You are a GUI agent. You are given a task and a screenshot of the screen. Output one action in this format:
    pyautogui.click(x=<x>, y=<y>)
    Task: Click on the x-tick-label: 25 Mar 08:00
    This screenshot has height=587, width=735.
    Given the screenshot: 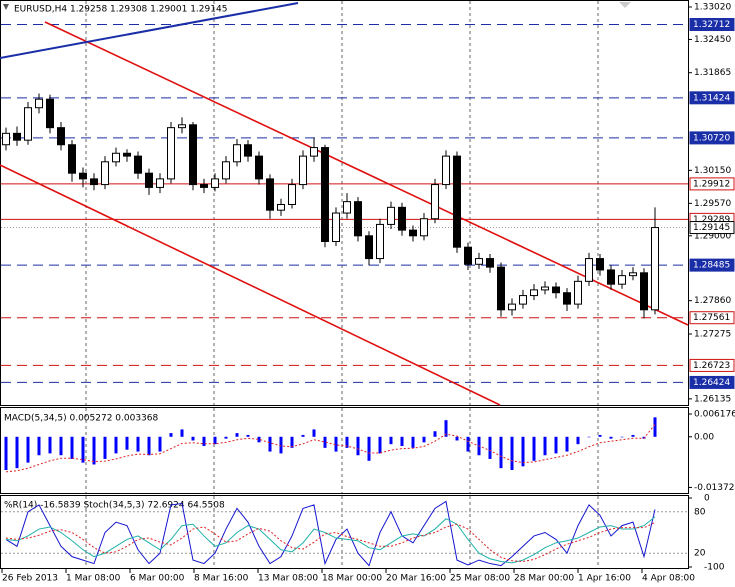 What is the action you would take?
    pyautogui.click(x=480, y=579)
    